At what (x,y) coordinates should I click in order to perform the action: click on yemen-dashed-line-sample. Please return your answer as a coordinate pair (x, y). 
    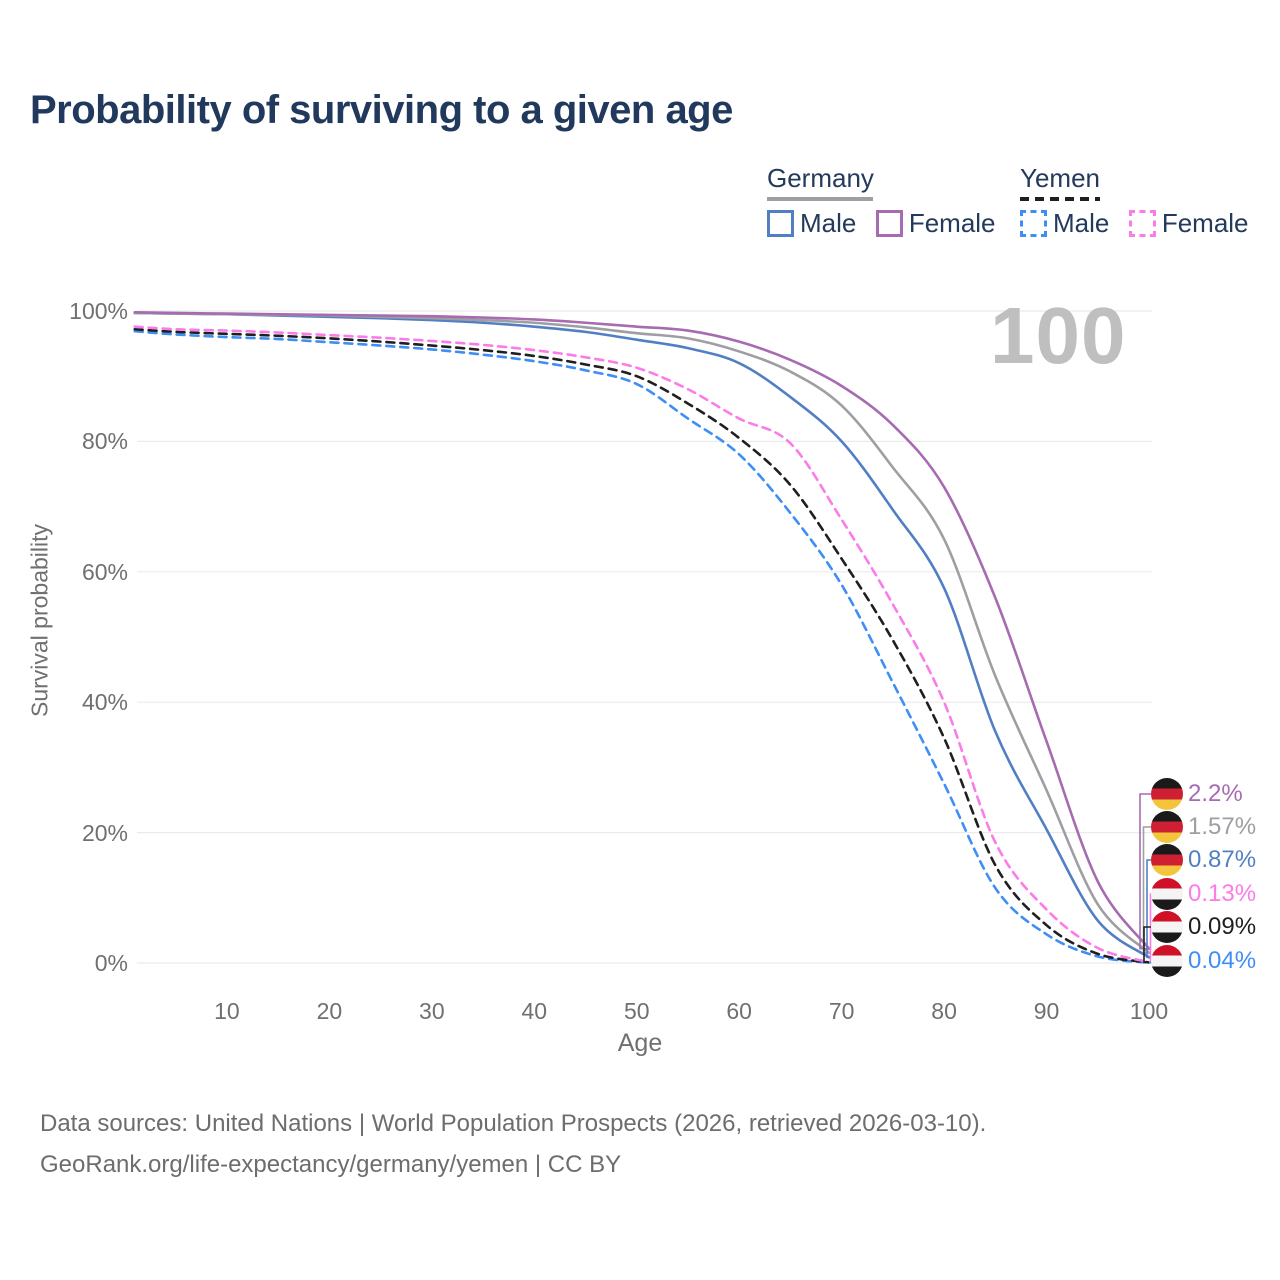
    Looking at the image, I should click on (1060, 199).